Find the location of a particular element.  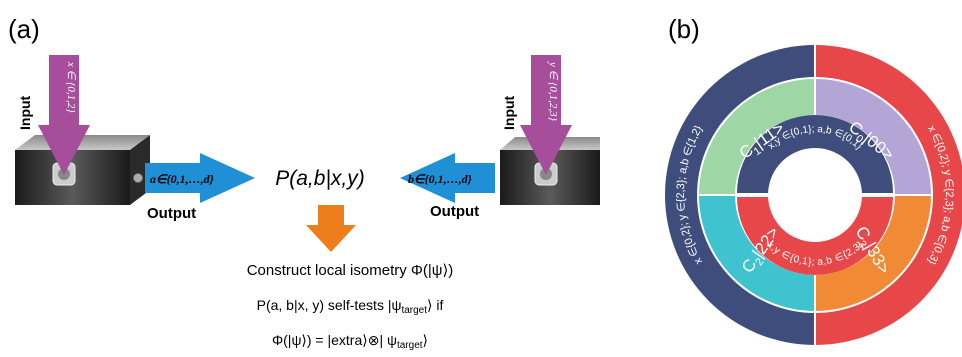

output-arrow-left is located at coordinates (200, 178).